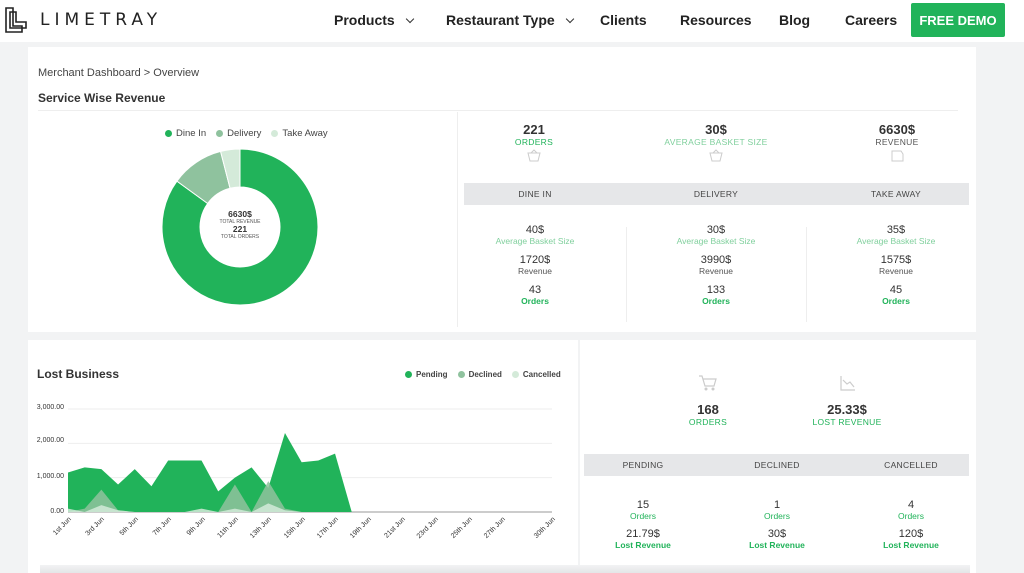 This screenshot has height=573, width=1024. What do you see at coordinates (485, 374) in the screenshot?
I see `legend-label: Declined` at bounding box center [485, 374].